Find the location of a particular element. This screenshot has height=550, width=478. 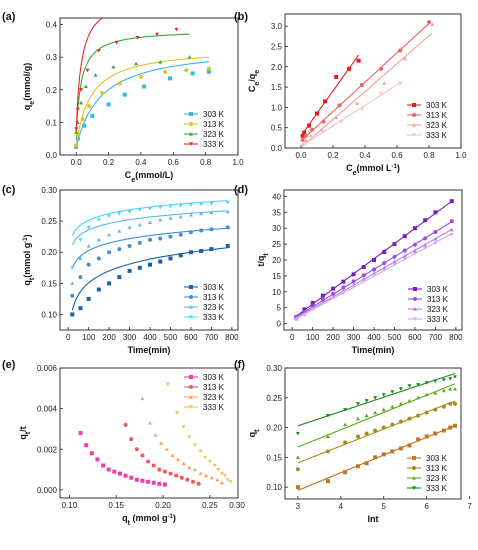

panel-c-legend-marker is located at coordinates (191, 307).